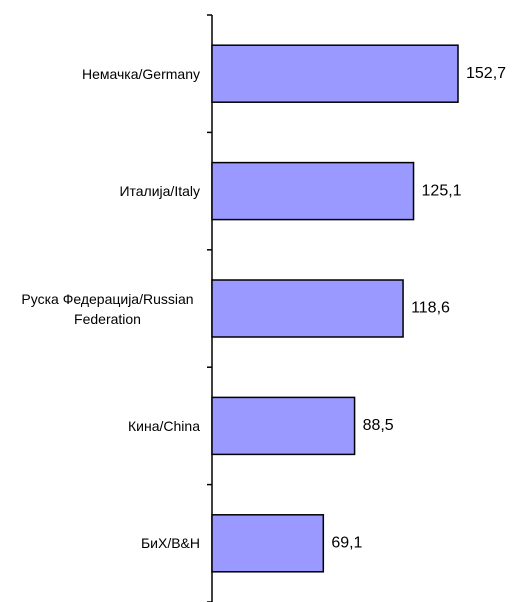  Describe the element at coordinates (100, 543) in the screenshot. I see `category-label: БиХ/B&H` at that location.